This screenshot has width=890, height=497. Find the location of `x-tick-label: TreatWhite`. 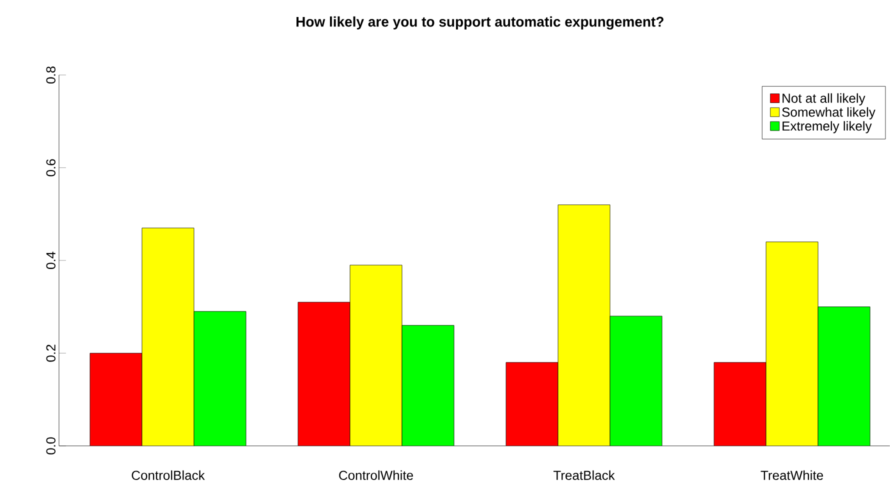

x-tick-label: TreatWhite is located at coordinates (791, 475).